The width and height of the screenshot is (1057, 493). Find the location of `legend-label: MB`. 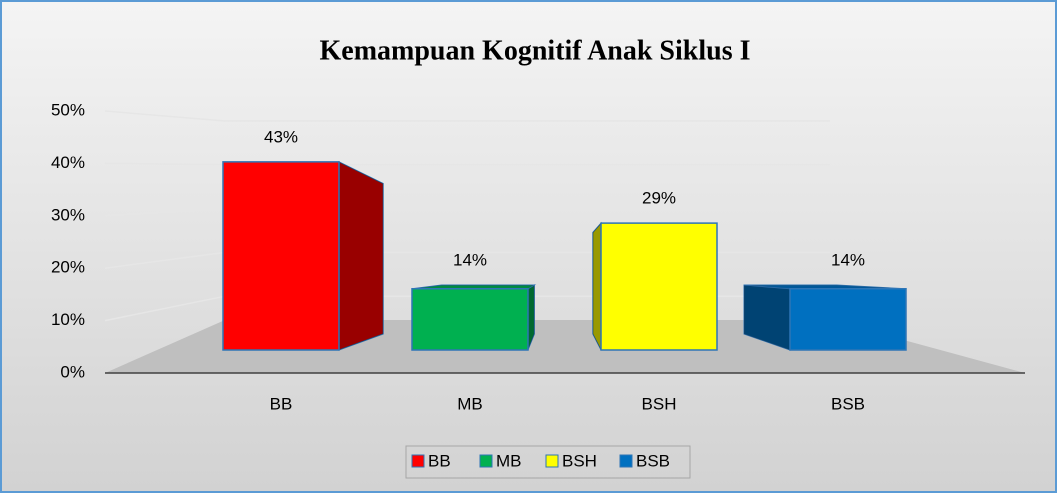

legend-label: MB is located at coordinates (509, 460).